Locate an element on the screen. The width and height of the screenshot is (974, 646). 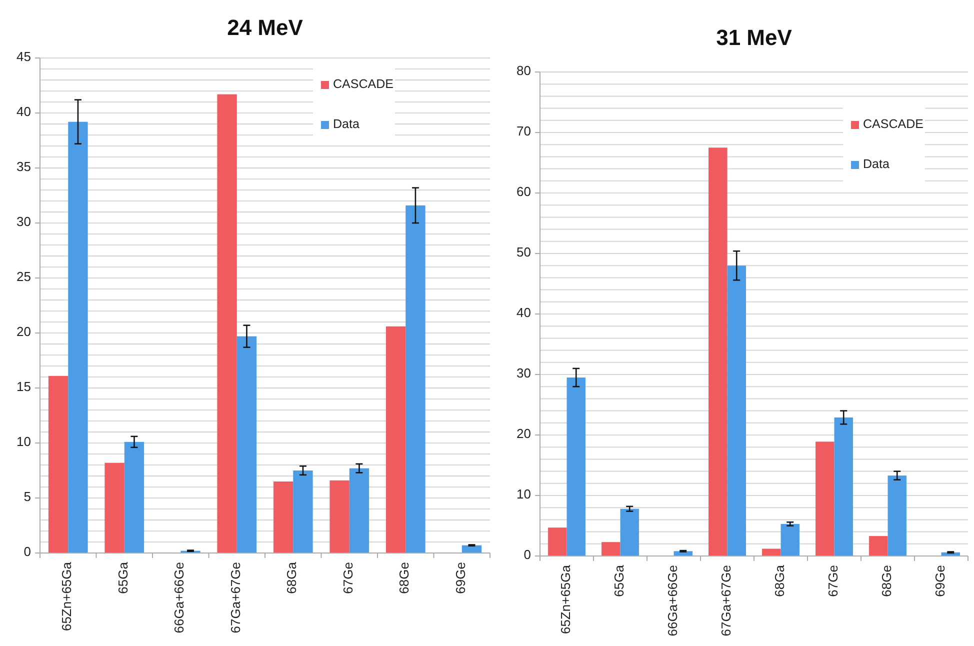
y-tick-label: 50 is located at coordinates (523, 252).